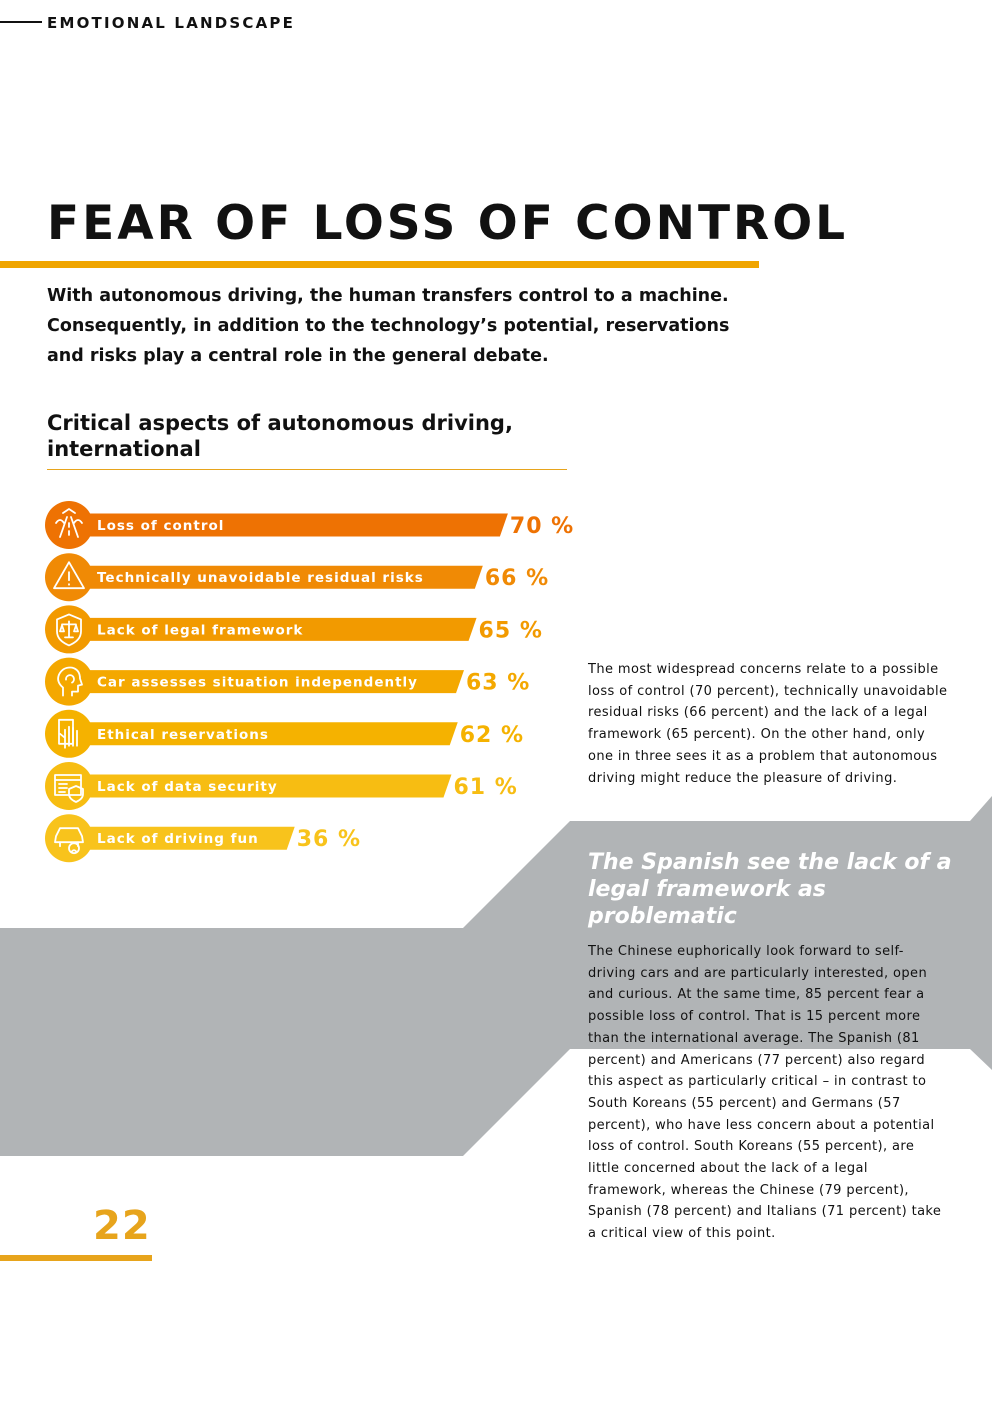  What do you see at coordinates (187, 787) in the screenshot?
I see `category-label: Lack of data security` at bounding box center [187, 787].